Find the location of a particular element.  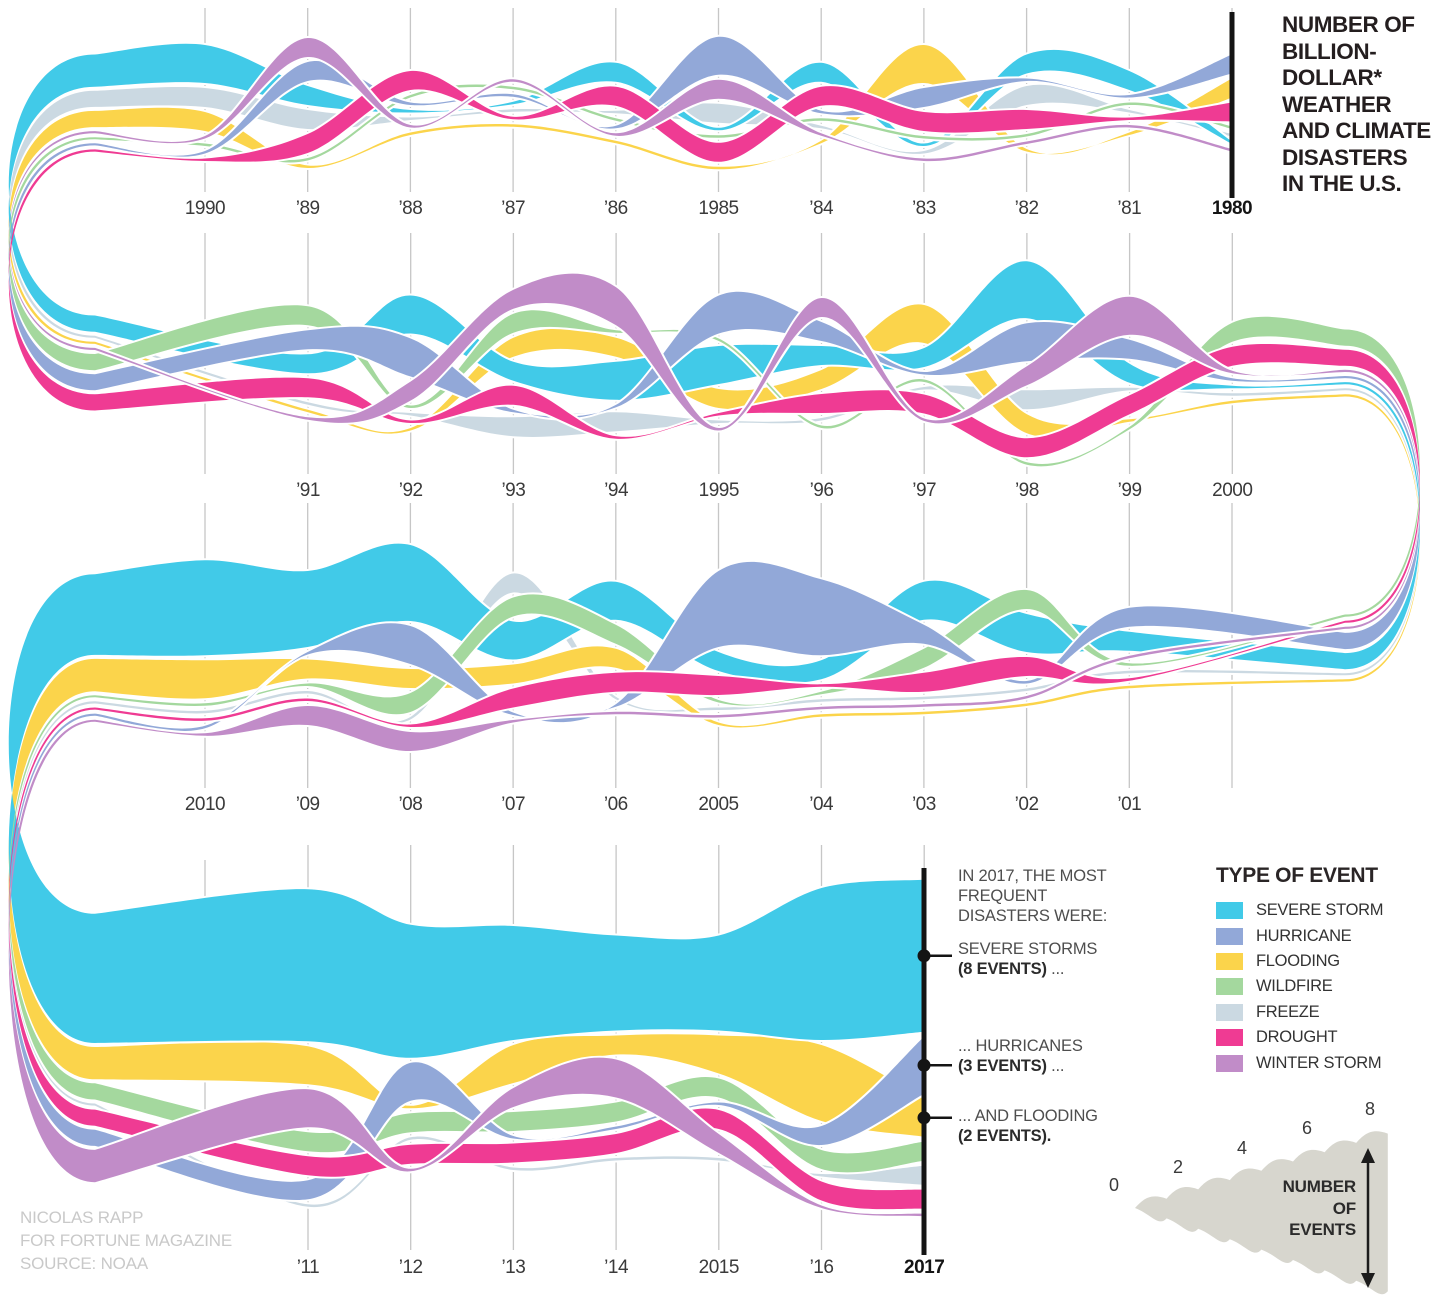

stream-hurricane-row-2010s is located at coordinates (510, 1118).